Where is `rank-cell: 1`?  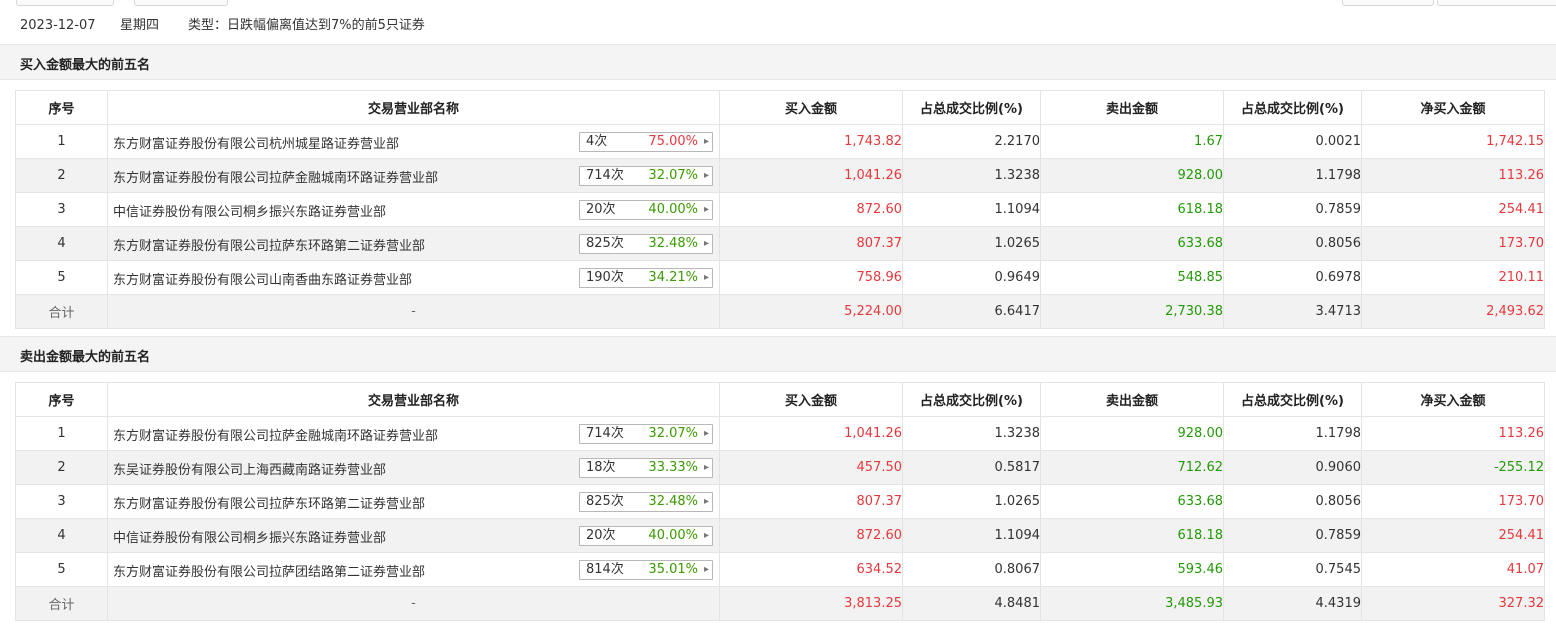 rank-cell: 1 is located at coordinates (61, 141).